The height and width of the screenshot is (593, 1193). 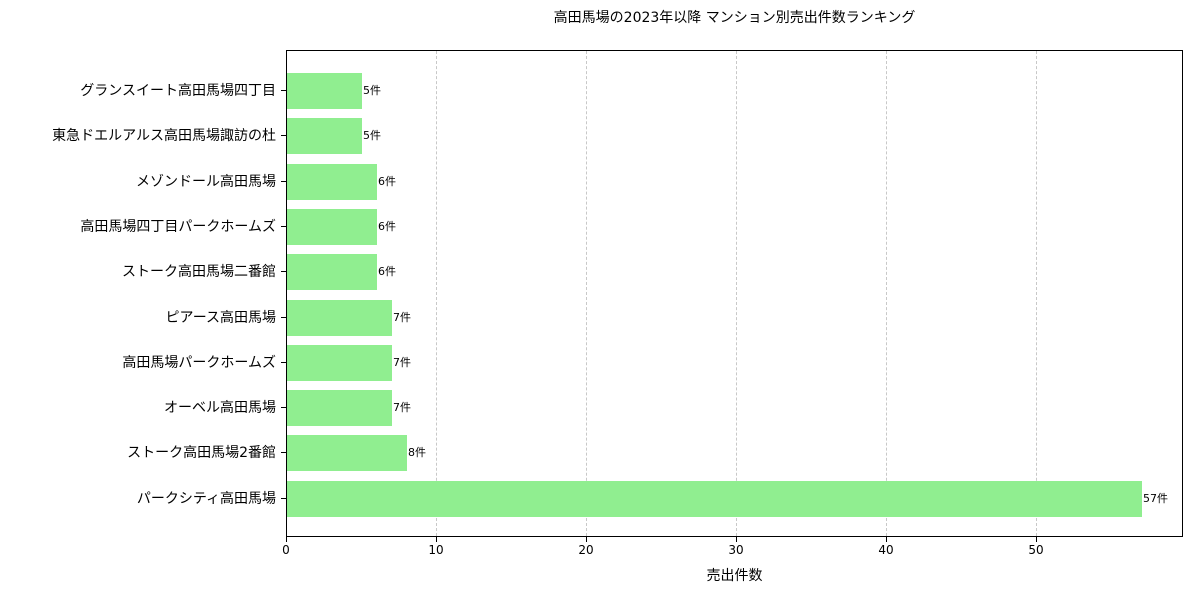 What do you see at coordinates (734, 18) in the screenshot?
I see `chart-title: 高田馬場の2023年以降 マンション別売出件数ランキング` at bounding box center [734, 18].